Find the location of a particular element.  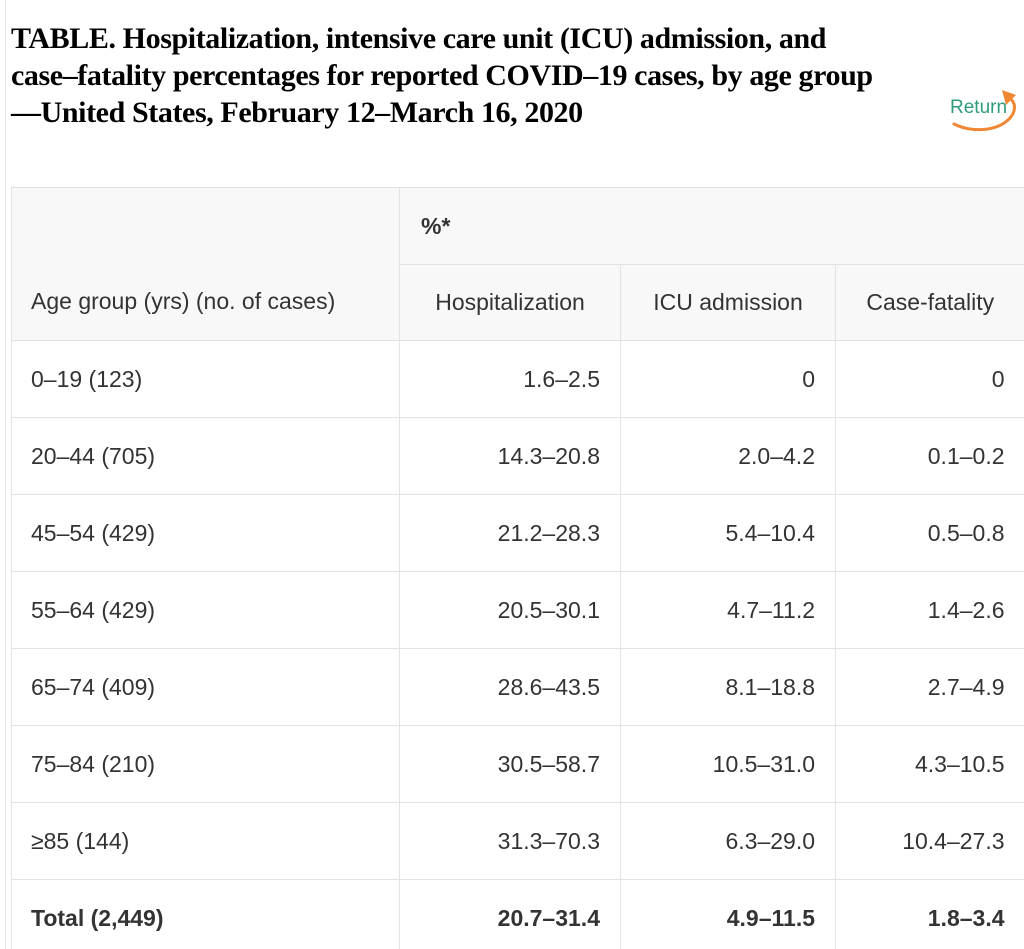

cell-age-group: 20–44 (705) is located at coordinates (205, 456).